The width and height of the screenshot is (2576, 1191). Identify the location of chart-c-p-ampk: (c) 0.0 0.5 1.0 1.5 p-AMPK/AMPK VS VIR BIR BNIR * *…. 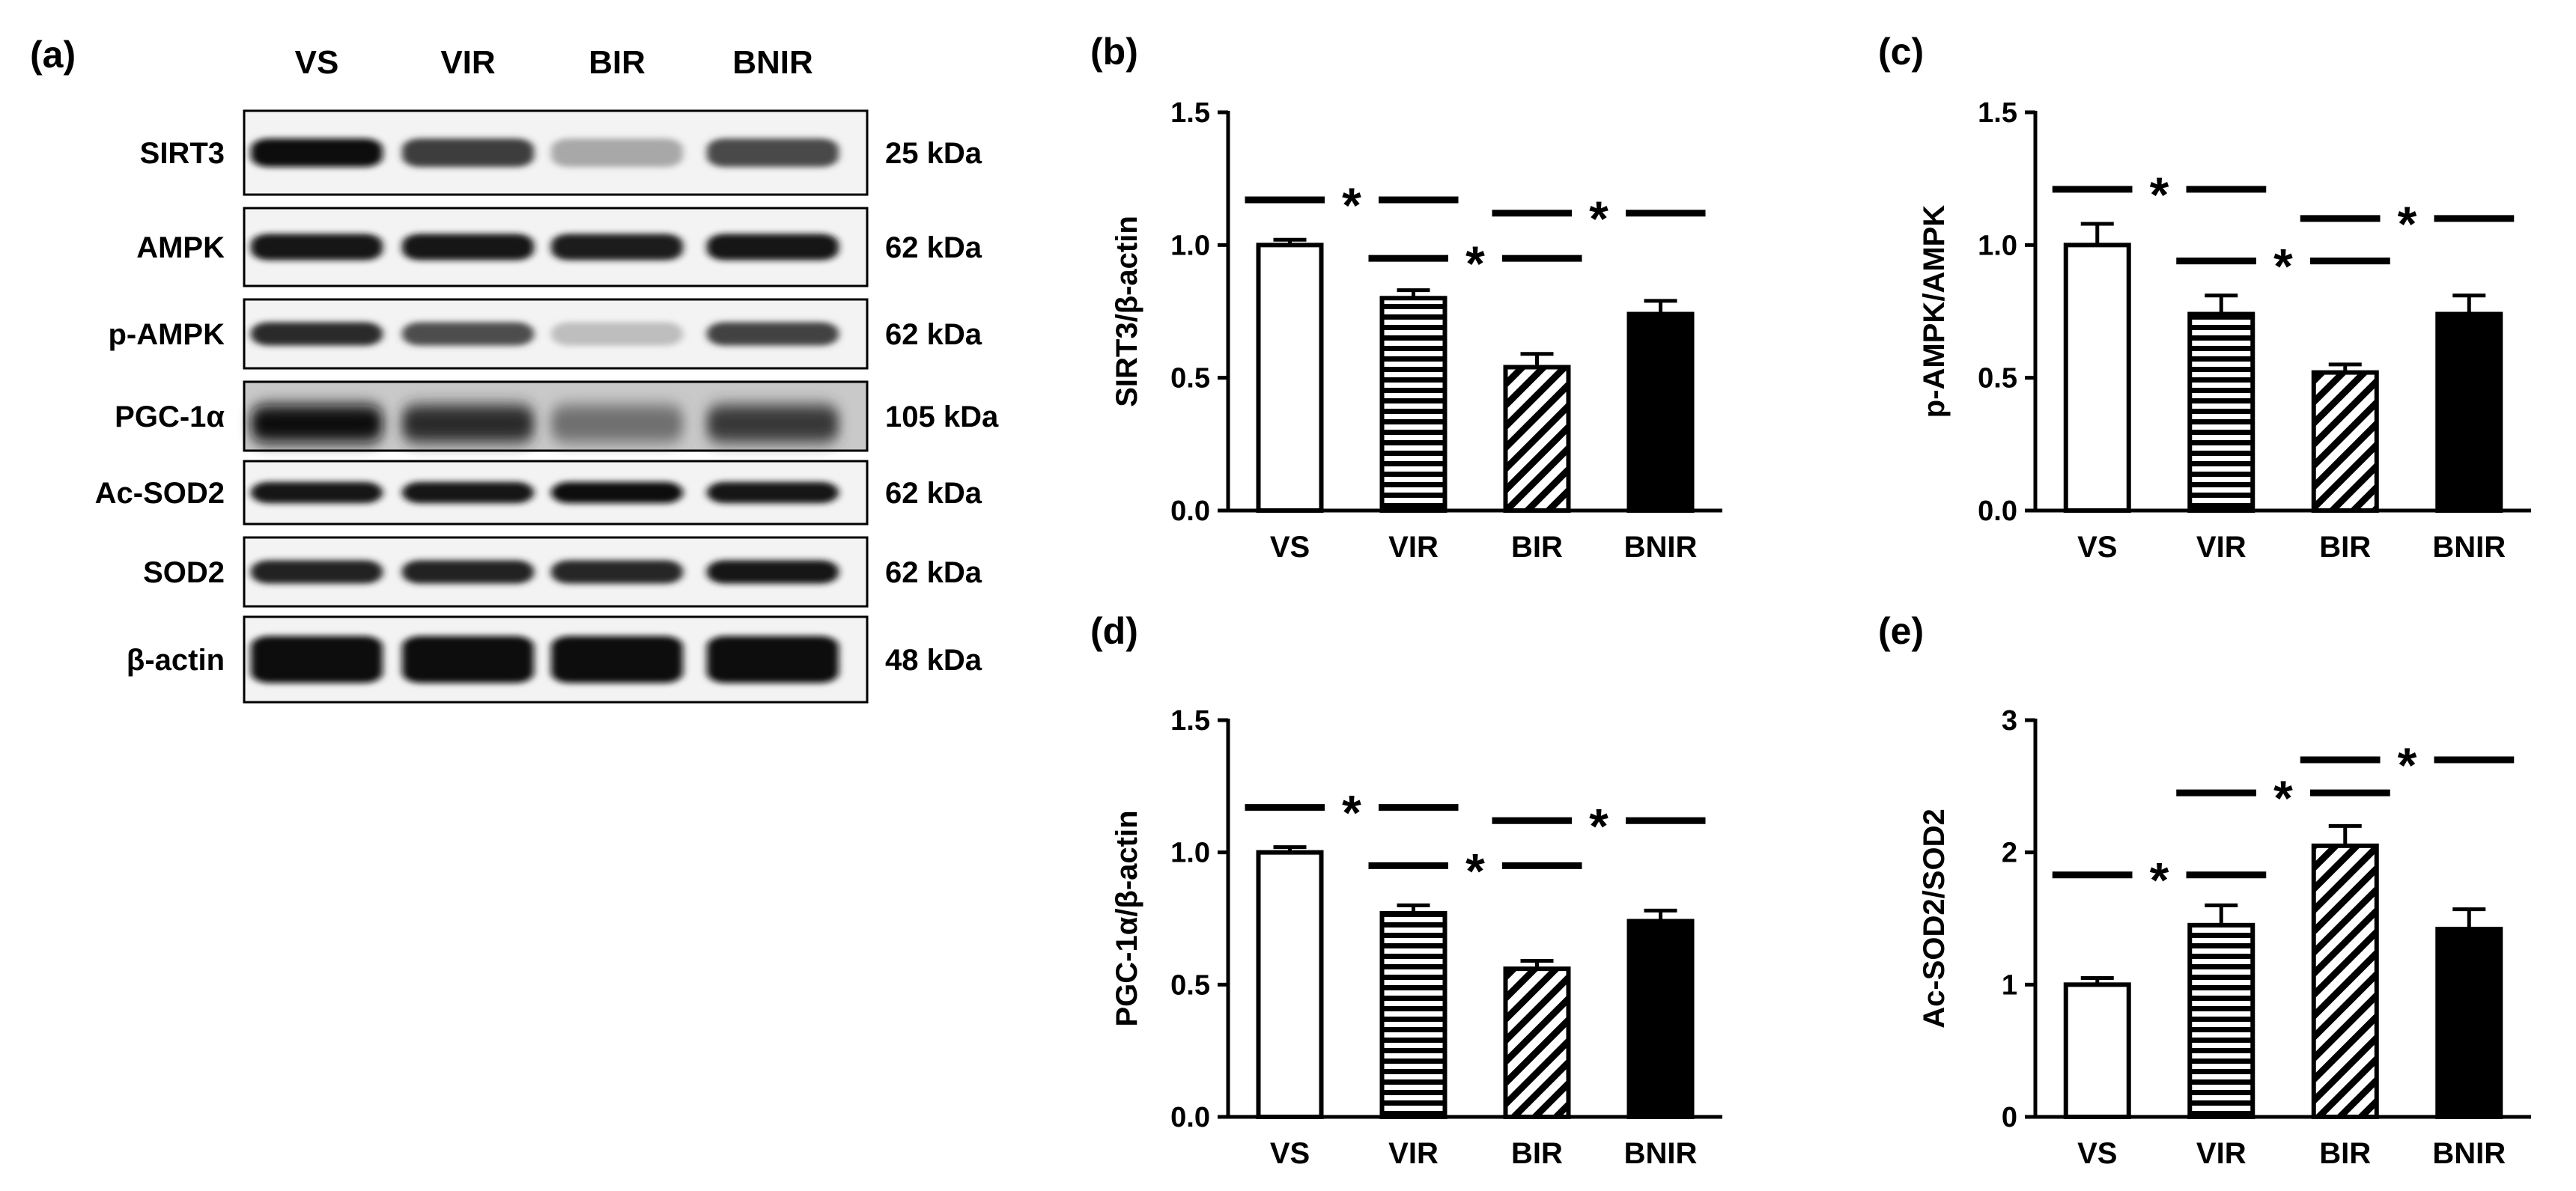
(2204, 297).